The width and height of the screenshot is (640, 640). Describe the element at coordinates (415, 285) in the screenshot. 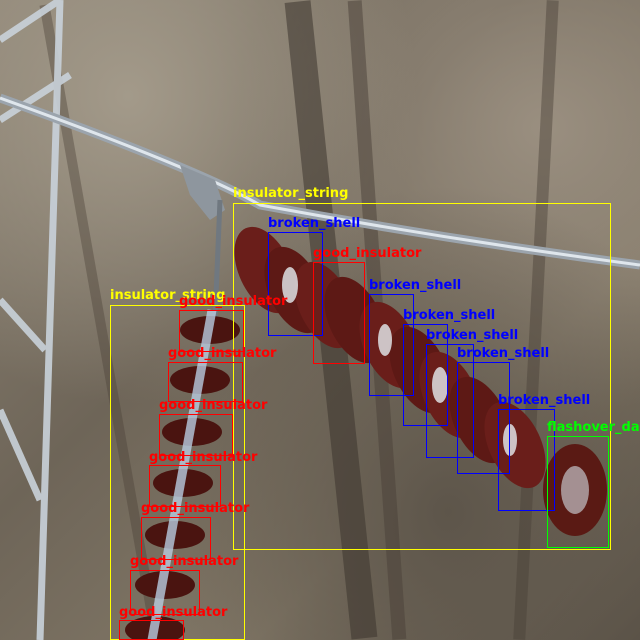

I see `detection-label-broken-shell-2: broken_shell` at that location.